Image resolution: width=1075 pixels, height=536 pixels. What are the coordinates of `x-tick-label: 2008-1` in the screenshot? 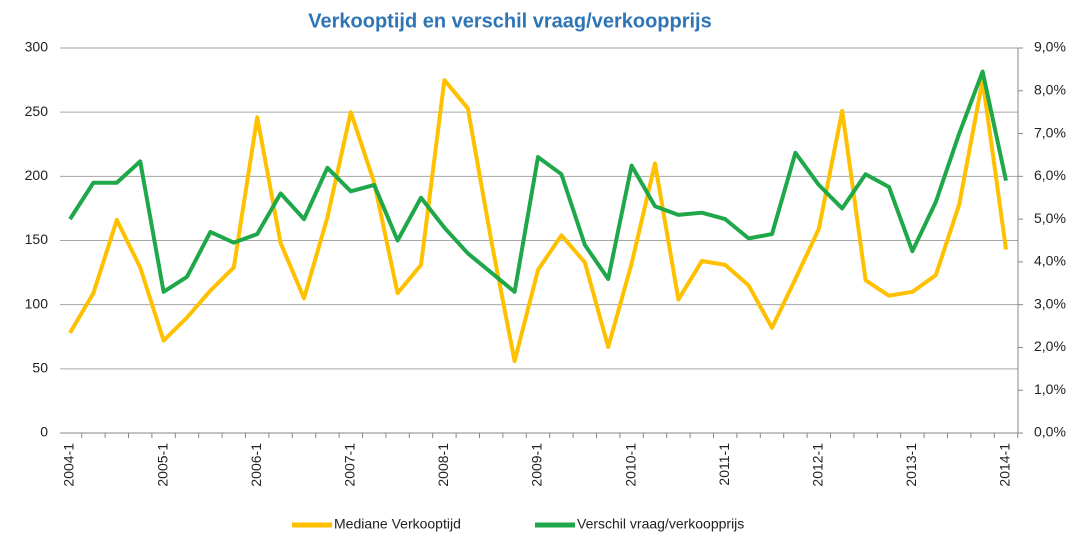 It's located at (443, 465).